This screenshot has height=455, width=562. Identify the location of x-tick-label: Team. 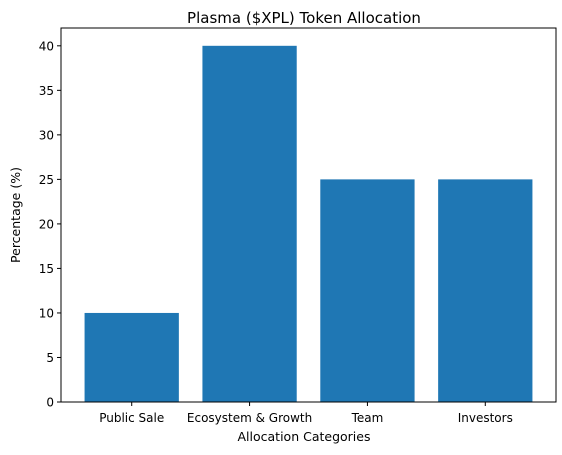
(367, 418).